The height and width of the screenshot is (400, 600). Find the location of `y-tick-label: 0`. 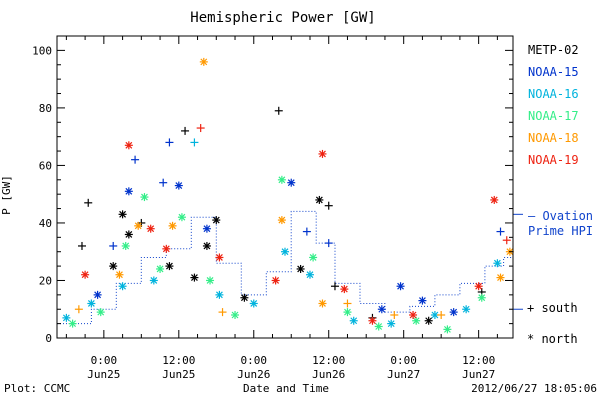

y-tick-label: 0 is located at coordinates (48, 338).